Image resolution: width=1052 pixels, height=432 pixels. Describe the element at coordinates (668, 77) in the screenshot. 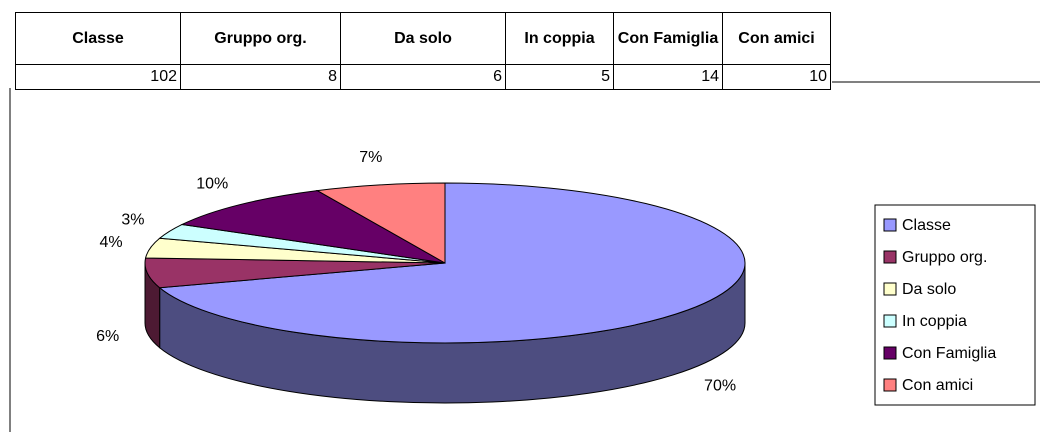

I see `value-cell: 14` at that location.